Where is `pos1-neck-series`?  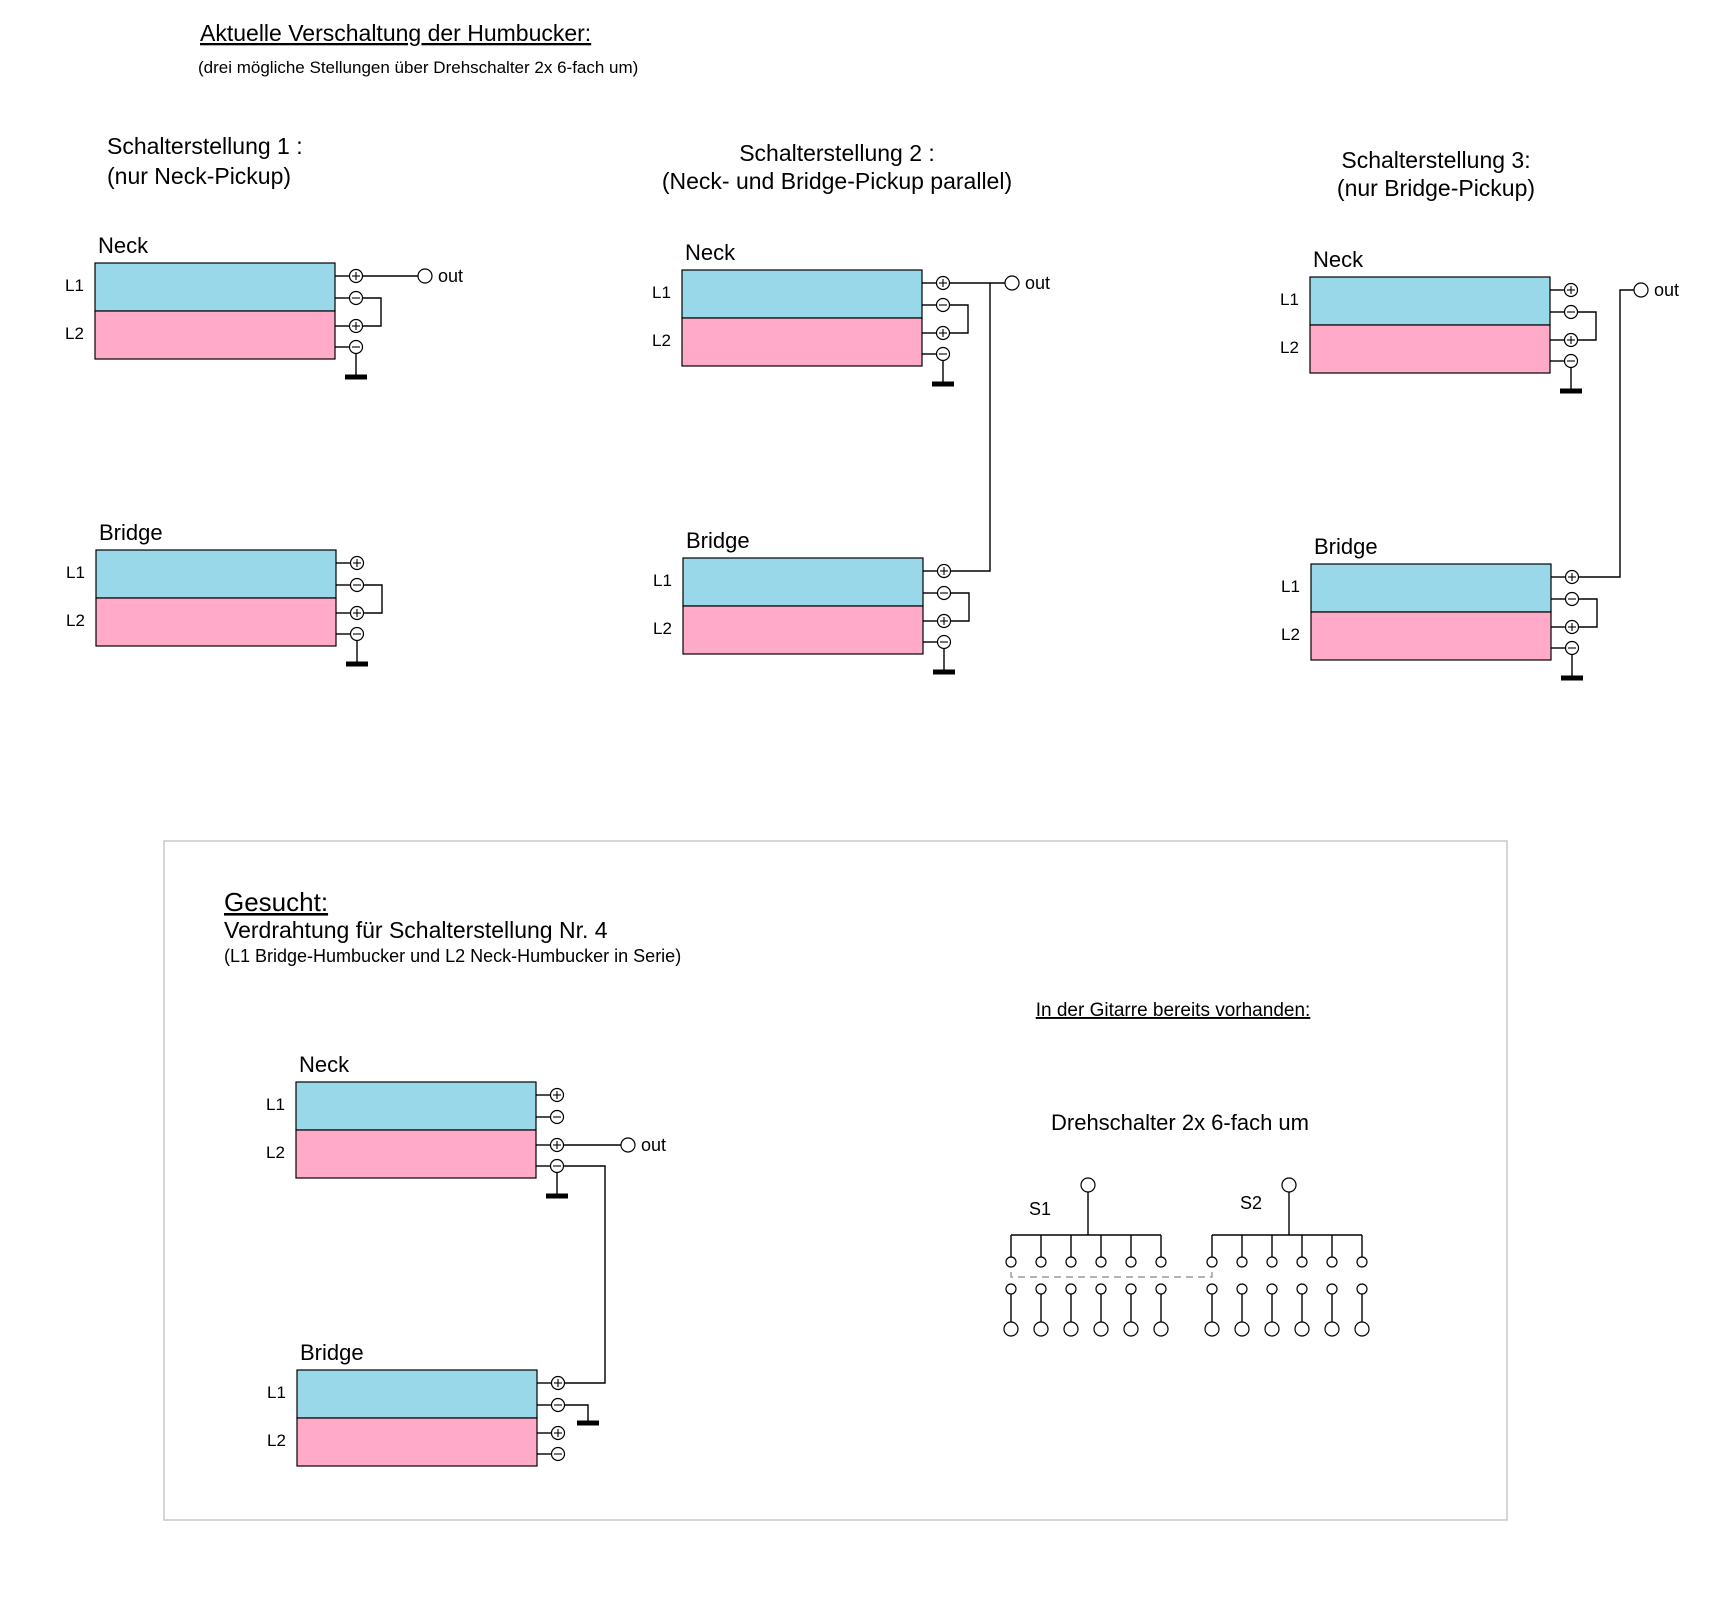 pos1-neck-series is located at coordinates (372, 312).